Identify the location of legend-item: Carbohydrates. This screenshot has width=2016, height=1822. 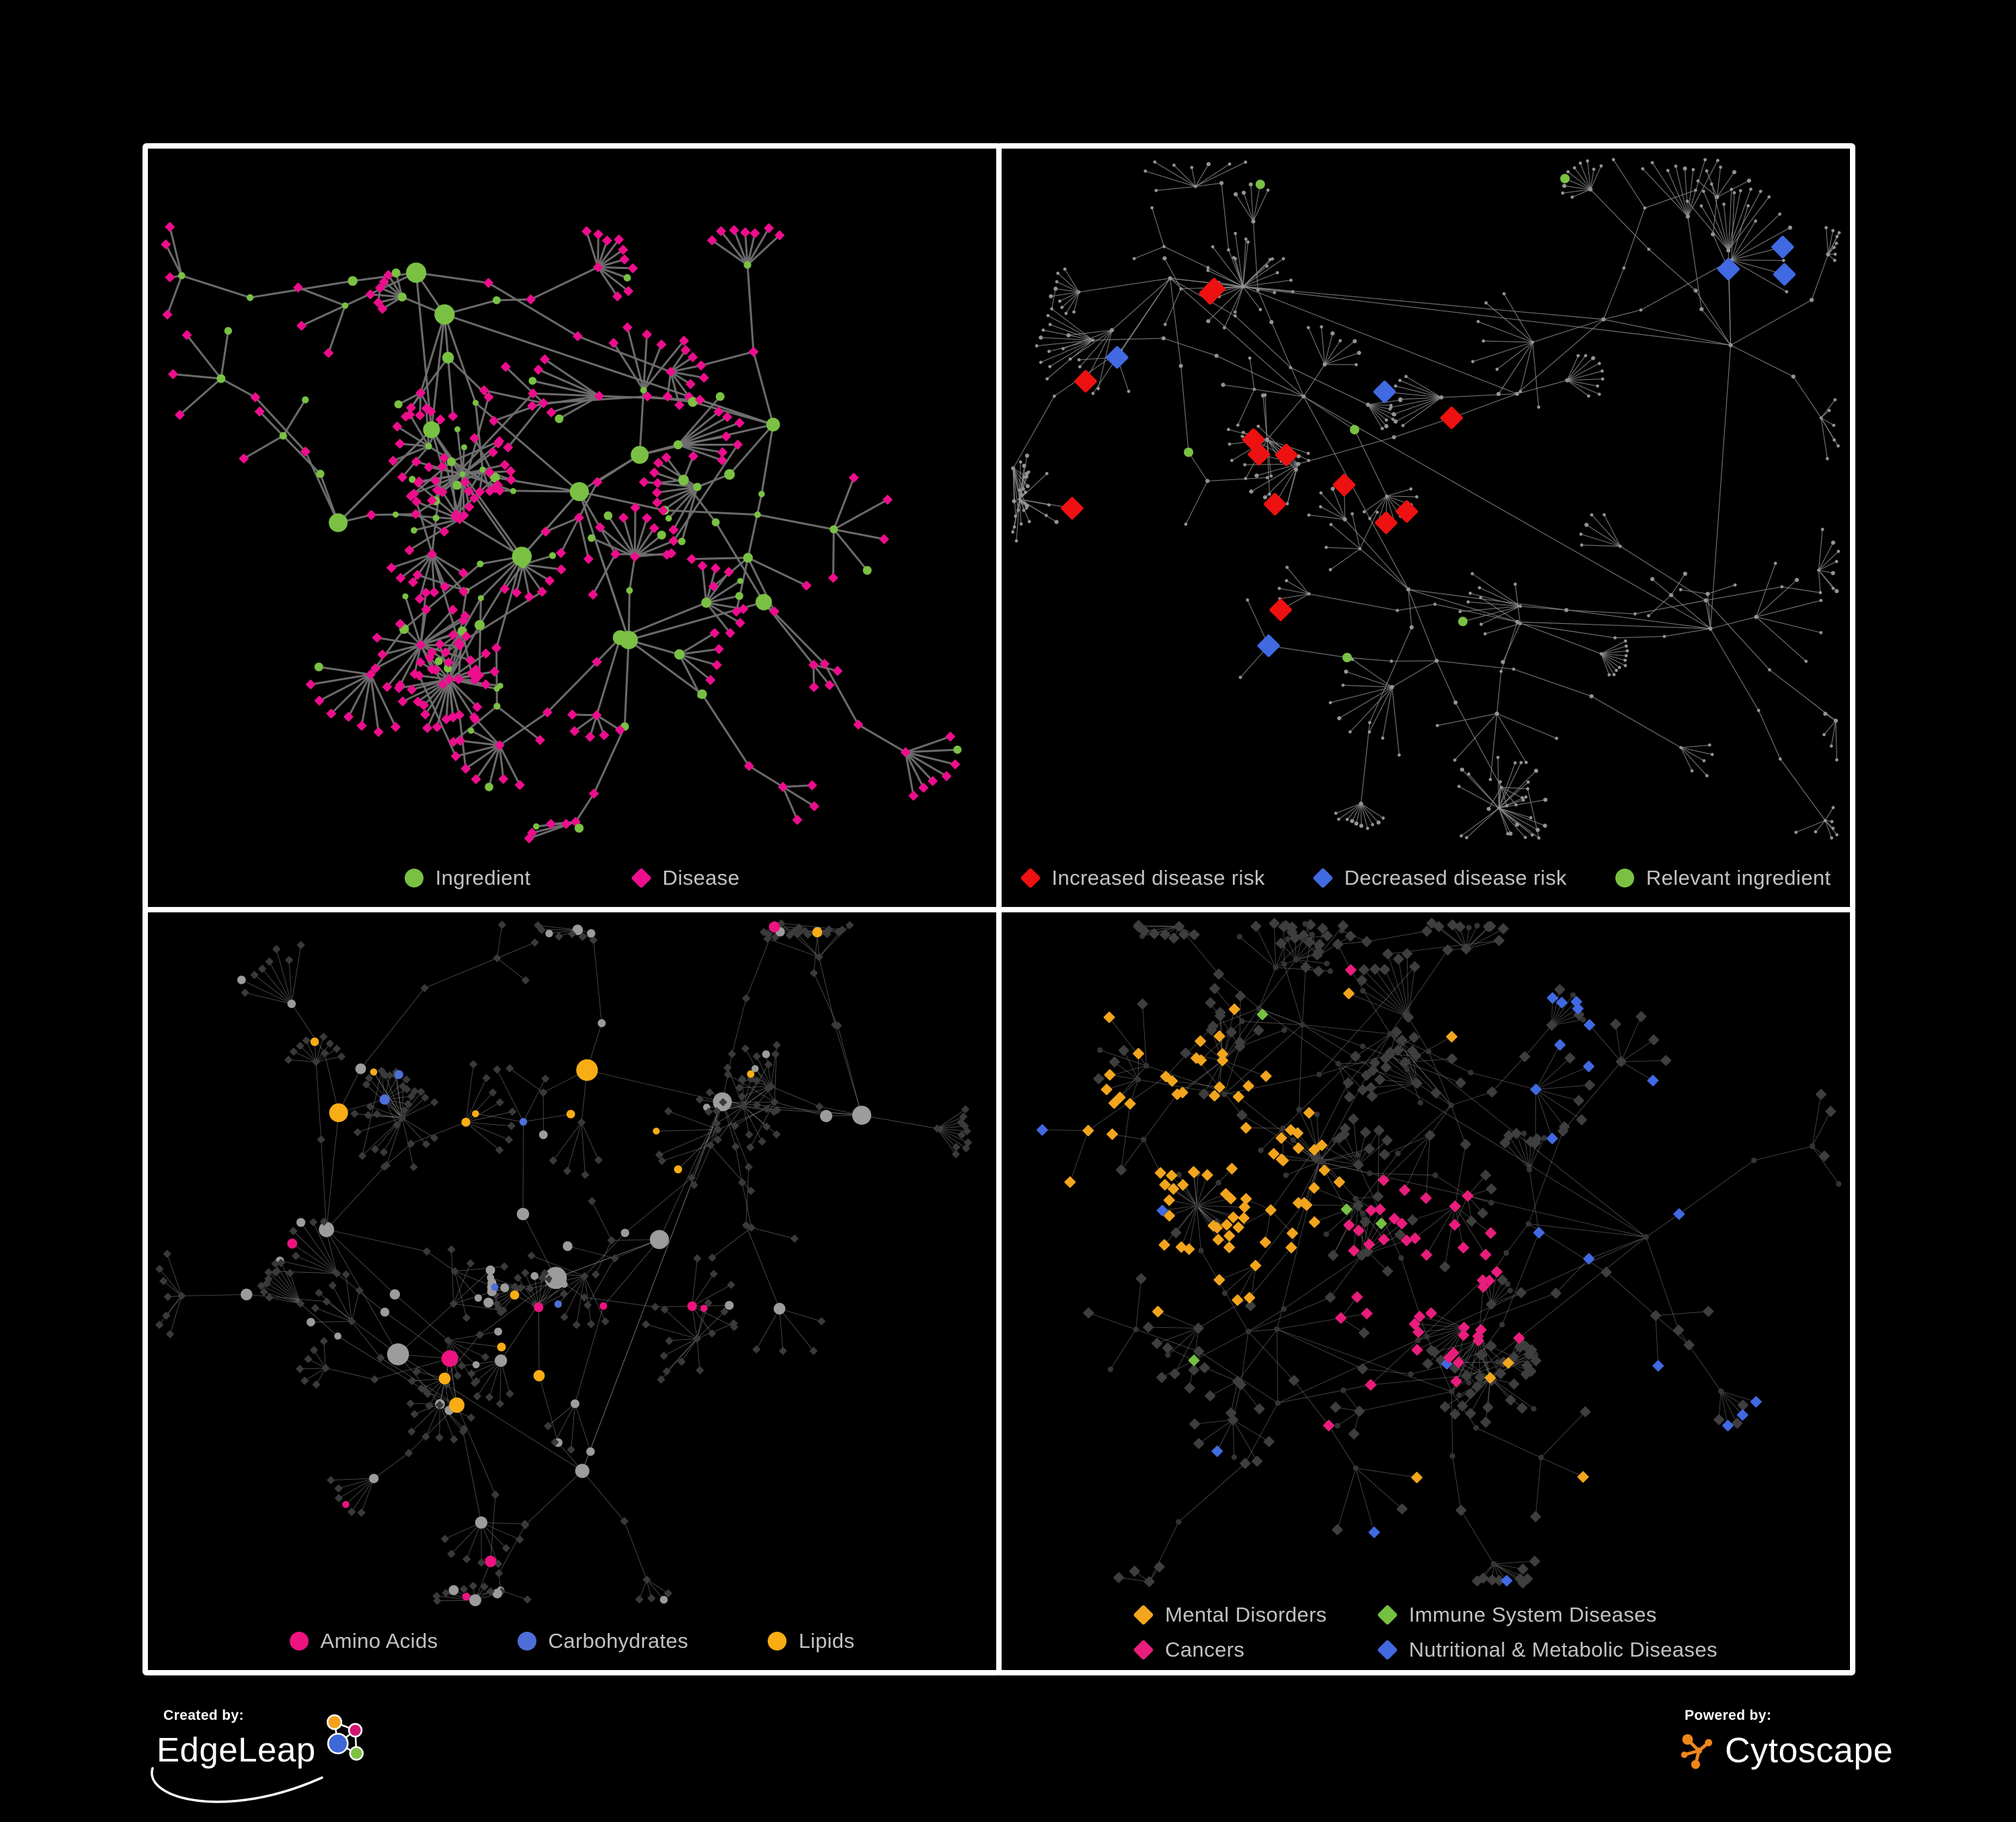
(603, 1641).